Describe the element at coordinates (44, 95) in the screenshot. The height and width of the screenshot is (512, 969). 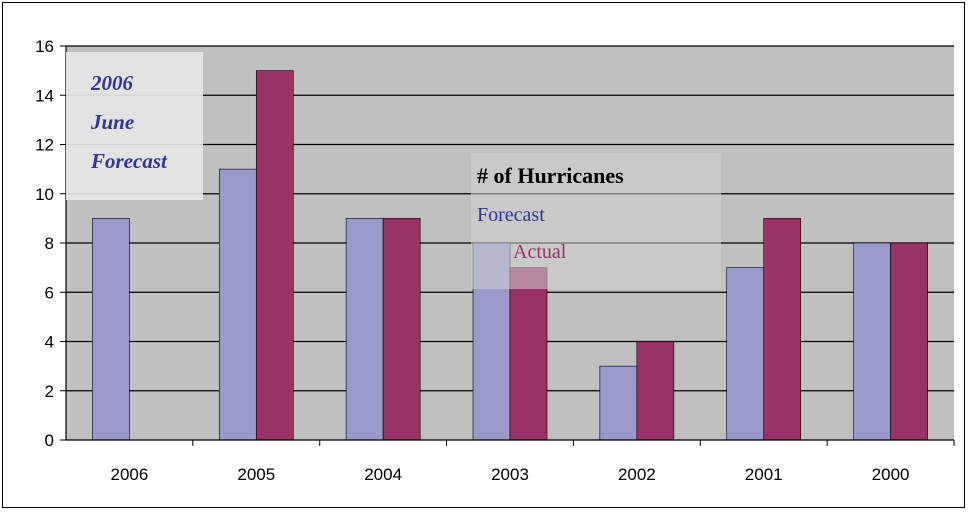
I see `y-tick-label: 14` at that location.